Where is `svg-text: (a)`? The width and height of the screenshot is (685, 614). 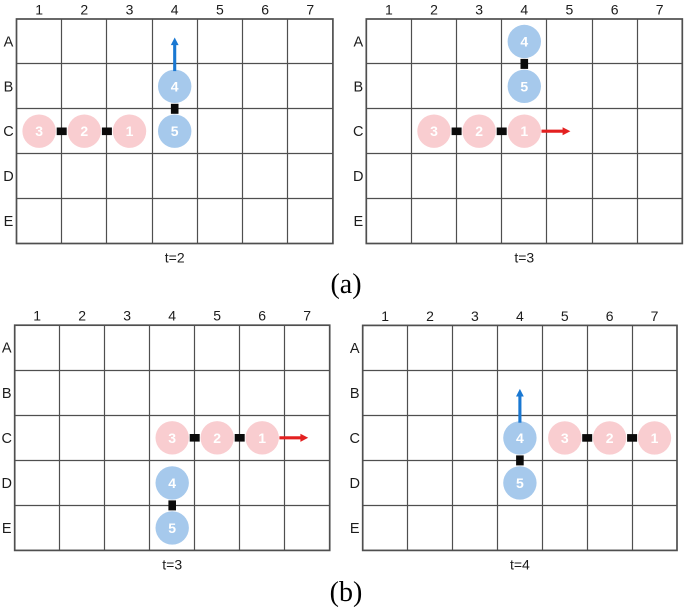
svg-text: (a) is located at coordinates (345, 284).